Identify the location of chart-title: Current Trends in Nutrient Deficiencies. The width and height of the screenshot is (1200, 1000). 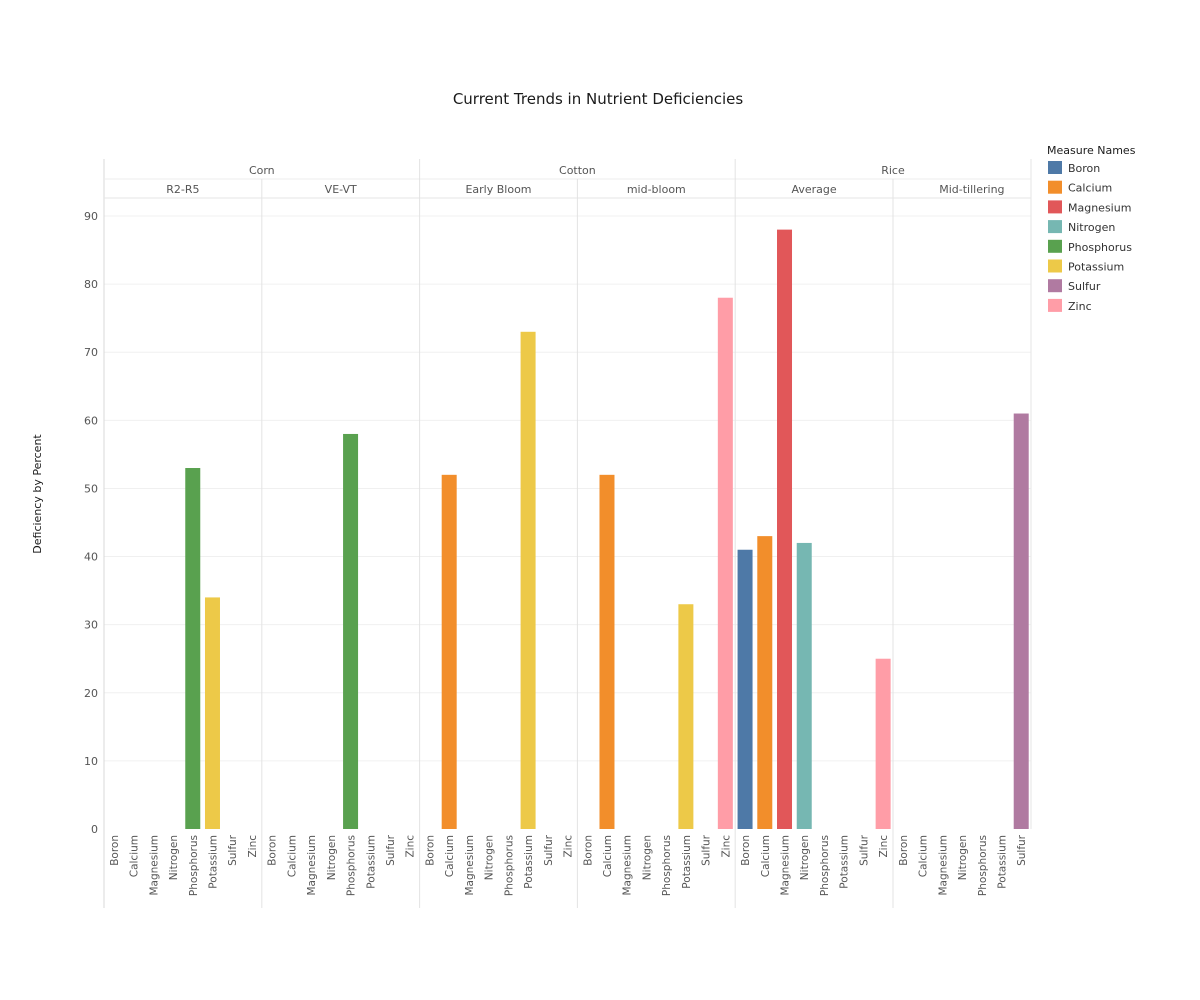
(598, 99).